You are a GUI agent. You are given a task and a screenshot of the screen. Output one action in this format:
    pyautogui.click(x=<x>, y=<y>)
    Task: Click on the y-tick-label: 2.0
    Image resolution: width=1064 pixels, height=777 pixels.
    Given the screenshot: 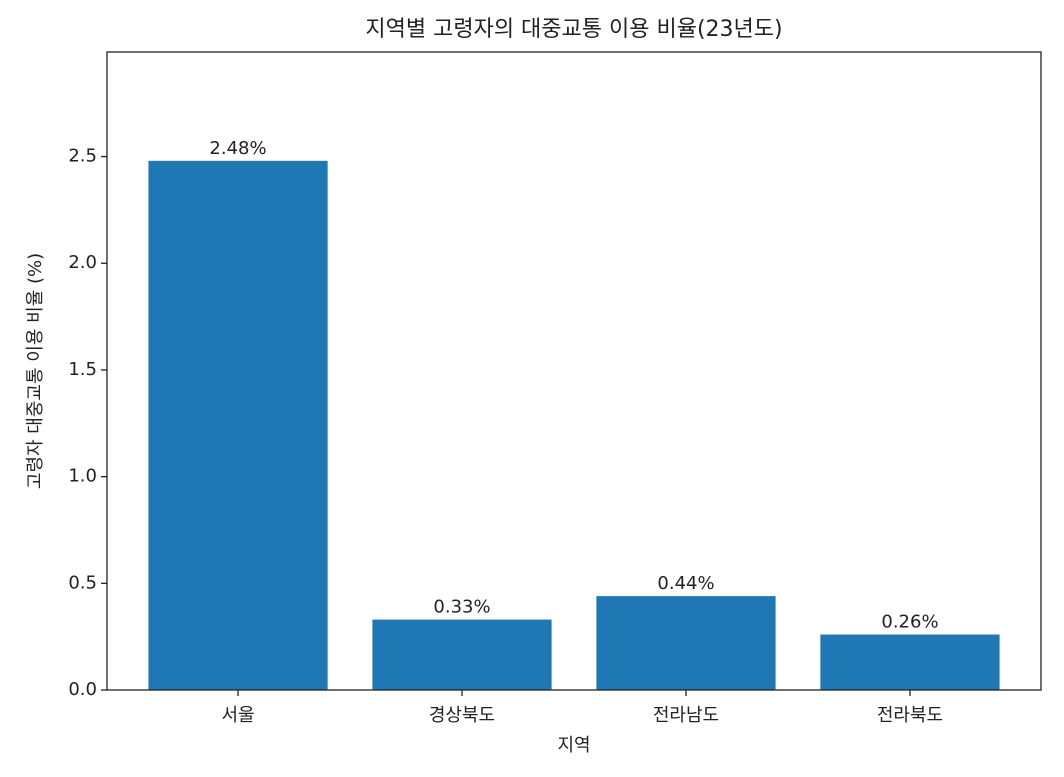 What is the action you would take?
    pyautogui.click(x=82, y=262)
    